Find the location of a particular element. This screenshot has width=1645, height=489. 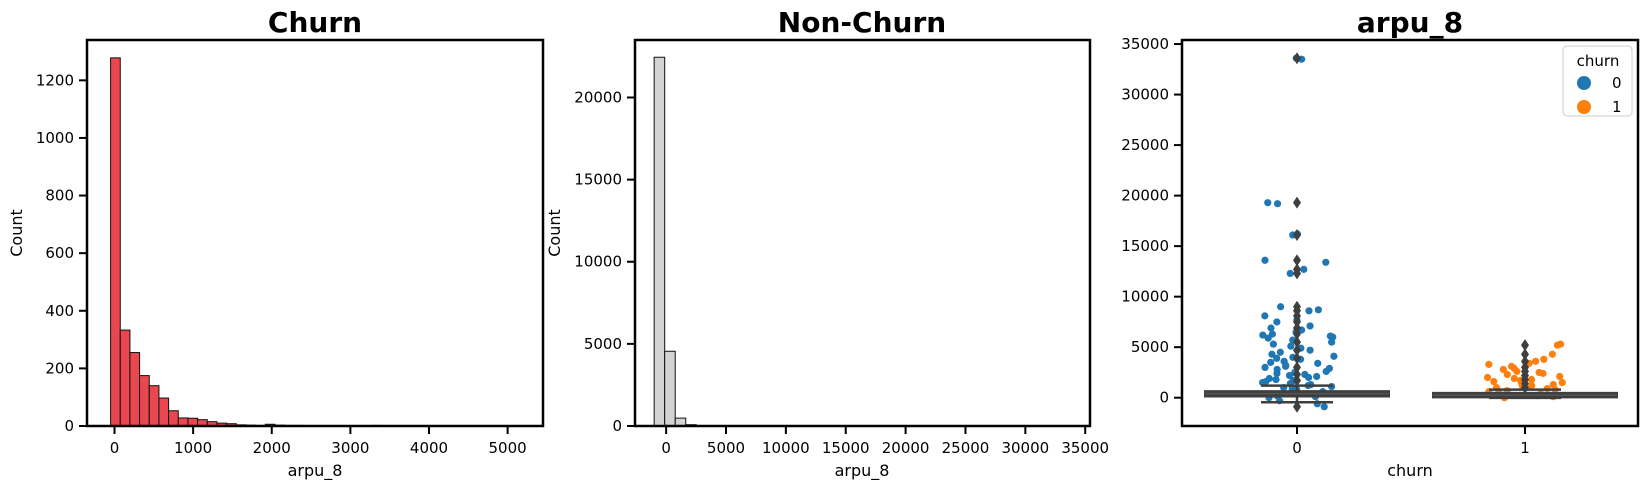

y-axis-ticks: 0 5000 10000 15000 20000 is located at coordinates (604, 261).